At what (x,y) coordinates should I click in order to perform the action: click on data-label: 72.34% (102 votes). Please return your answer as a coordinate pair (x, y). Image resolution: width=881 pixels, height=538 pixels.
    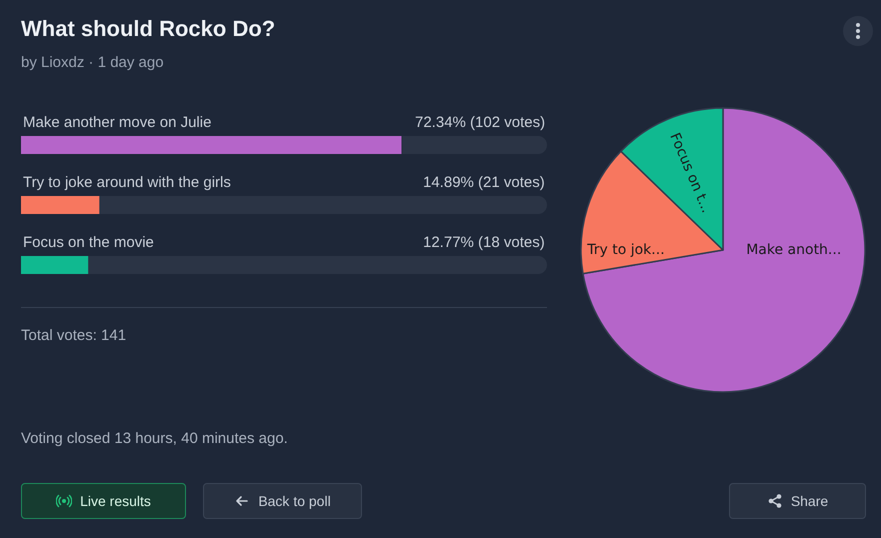
    Looking at the image, I should click on (480, 122).